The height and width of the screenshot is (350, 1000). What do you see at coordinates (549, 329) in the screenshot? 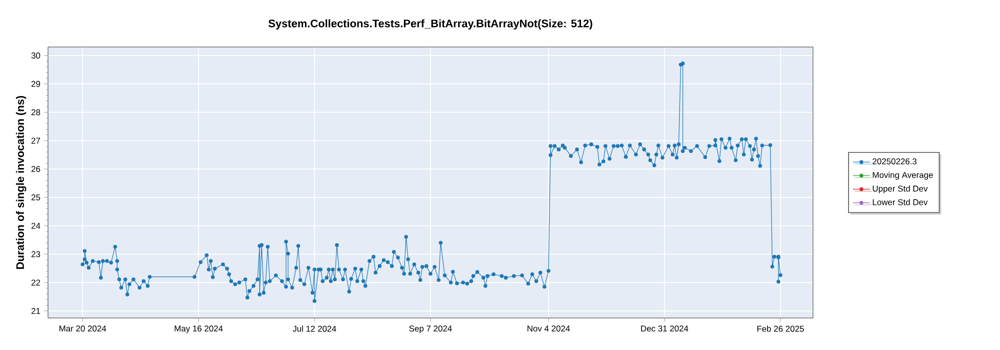
I see `x-tick-label: Nov 4 2024` at bounding box center [549, 329].